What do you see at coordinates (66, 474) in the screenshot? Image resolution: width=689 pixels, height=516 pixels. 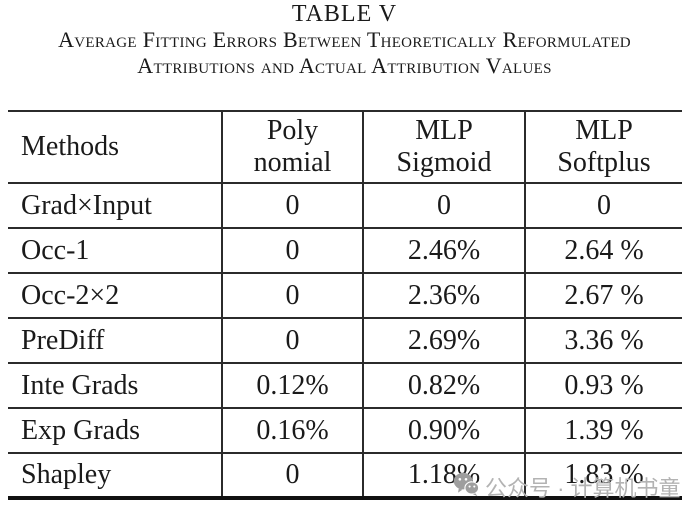 I see `method-cell: Shapley` at bounding box center [66, 474].